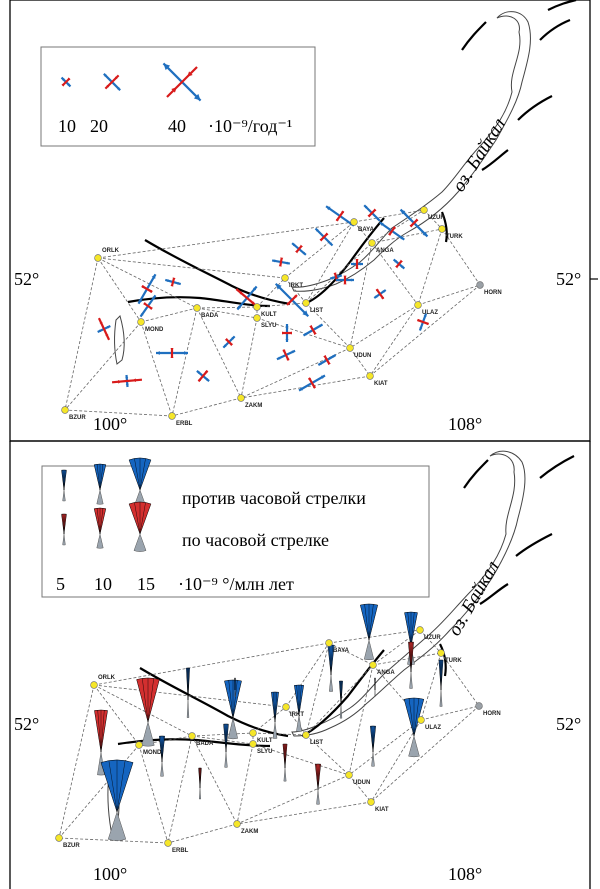  I want to click on station-label-ulaz: ULAZ, so click(433, 728).